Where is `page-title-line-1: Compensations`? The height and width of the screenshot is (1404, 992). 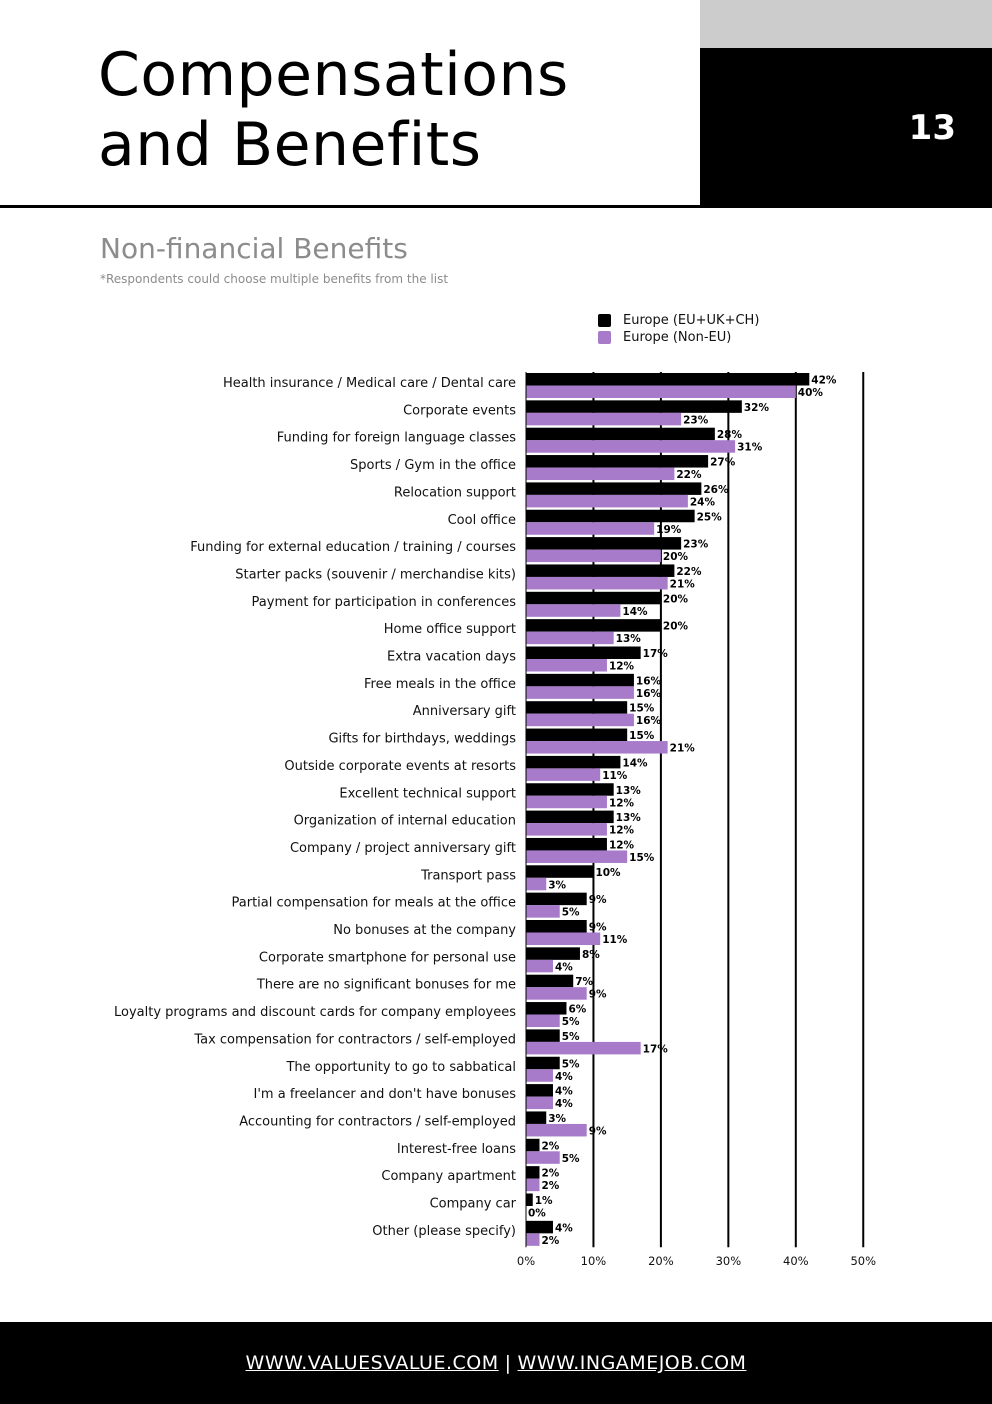 page-title-line-1: Compensations is located at coordinates (333, 75).